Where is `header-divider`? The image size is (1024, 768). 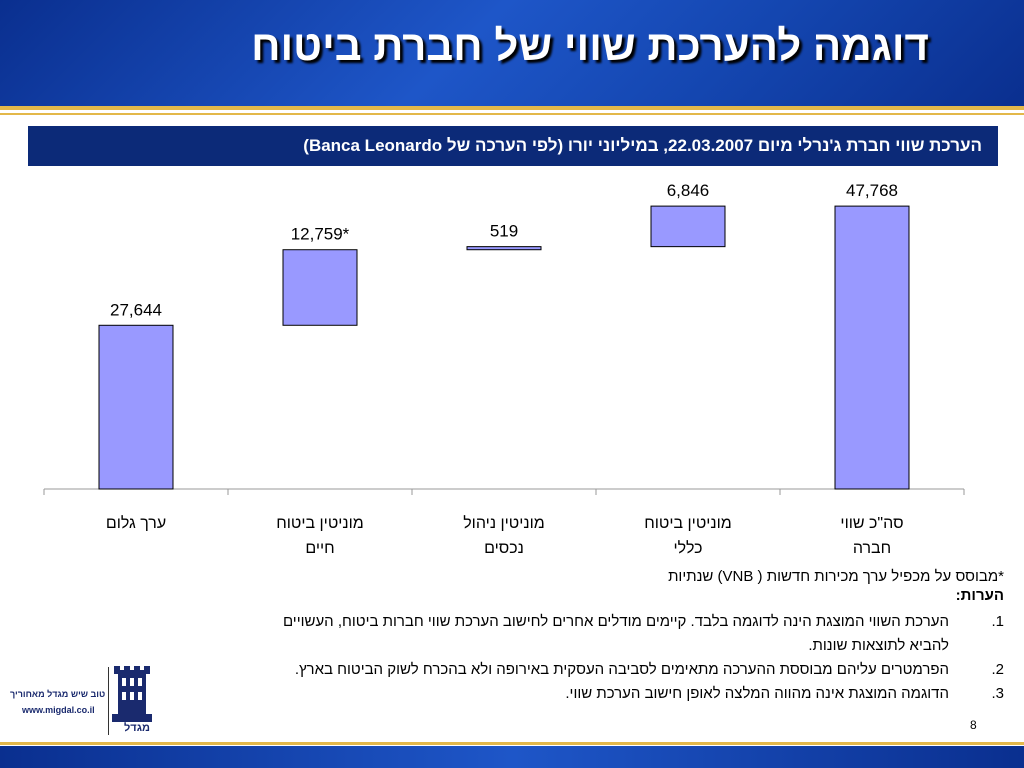
header-divider is located at coordinates (512, 108).